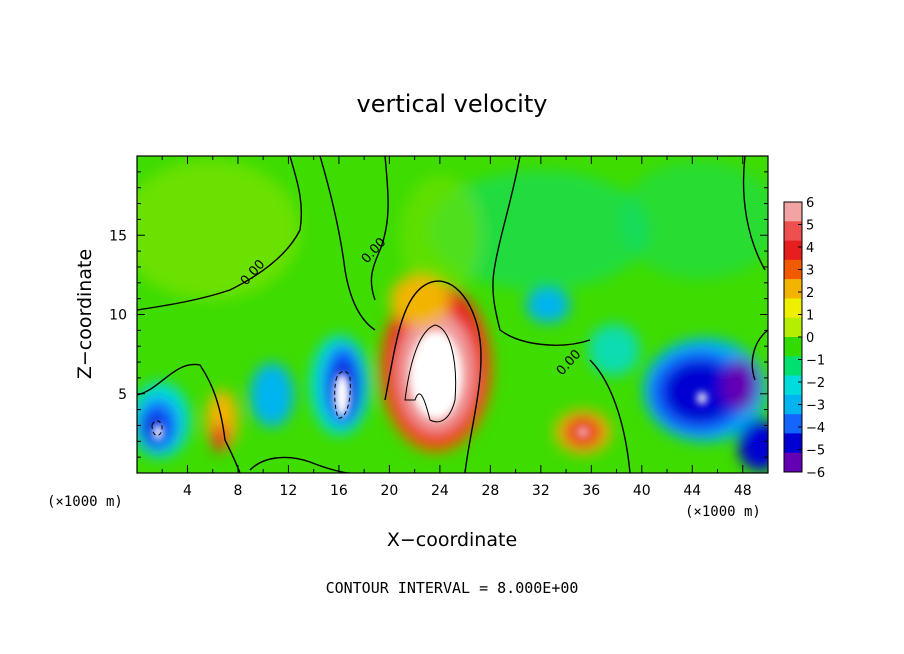  I want to click on y-tick-label: 5, so click(122, 395).